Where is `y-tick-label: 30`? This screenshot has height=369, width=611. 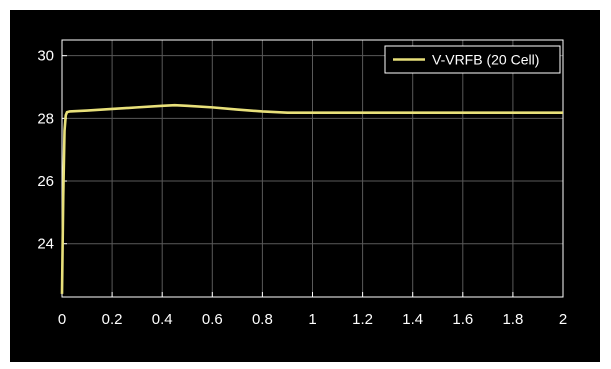
y-tick-label: 30 is located at coordinates (45, 56).